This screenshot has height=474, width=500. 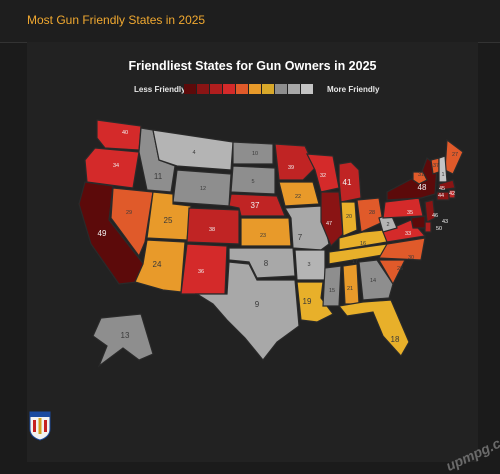 I want to click on state-rank-label: 32, so click(x=323, y=176).